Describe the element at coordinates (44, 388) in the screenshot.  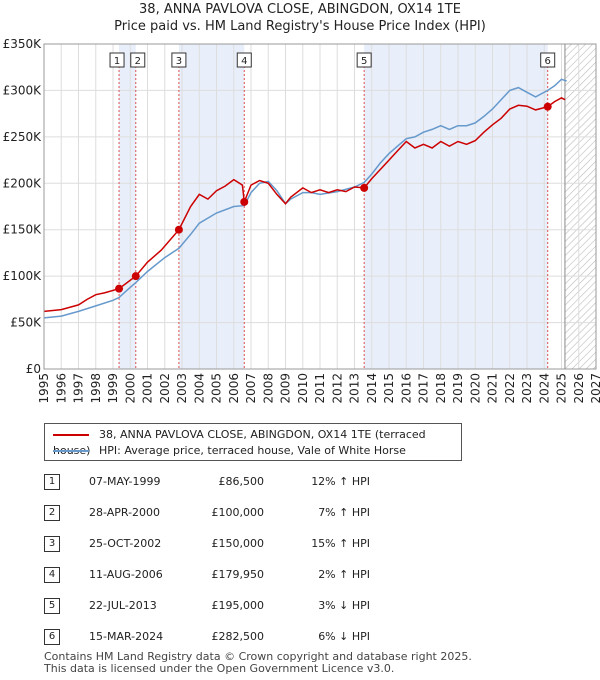
I see `x-tick-label: 1995` at that location.